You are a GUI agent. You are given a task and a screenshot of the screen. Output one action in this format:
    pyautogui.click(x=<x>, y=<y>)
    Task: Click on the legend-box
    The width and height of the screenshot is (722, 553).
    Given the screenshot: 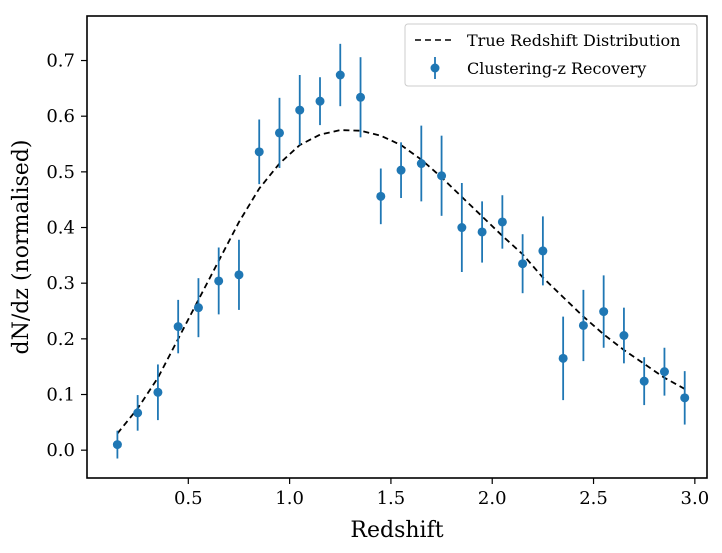 What is the action you would take?
    pyautogui.click(x=551, y=55)
    